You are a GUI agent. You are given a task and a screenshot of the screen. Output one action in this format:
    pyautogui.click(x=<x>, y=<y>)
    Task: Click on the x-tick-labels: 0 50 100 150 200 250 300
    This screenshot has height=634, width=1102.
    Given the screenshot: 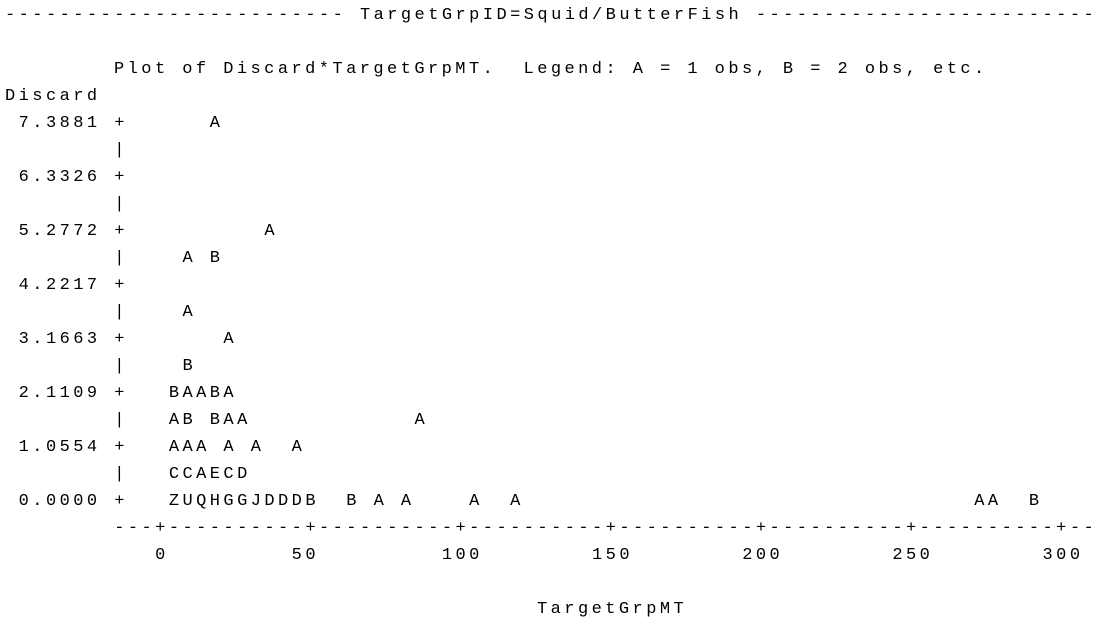 What is the action you would take?
    pyautogui.click(x=544, y=555)
    